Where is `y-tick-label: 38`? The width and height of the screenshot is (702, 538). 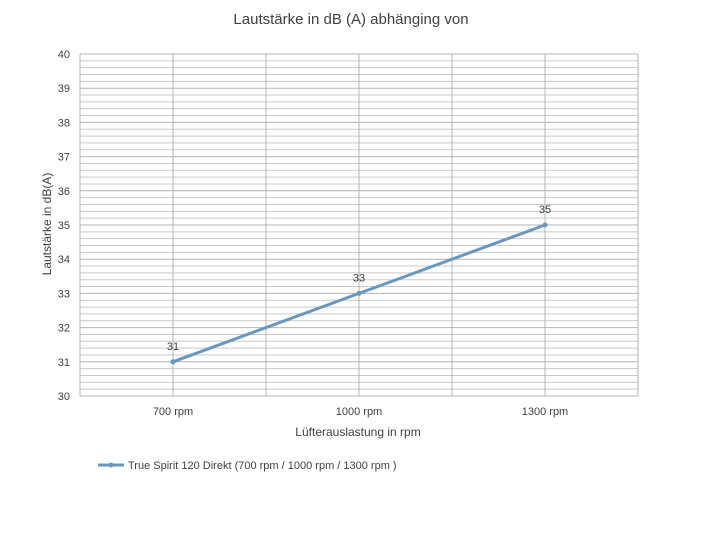
y-tick-label: 38 is located at coordinates (64, 123).